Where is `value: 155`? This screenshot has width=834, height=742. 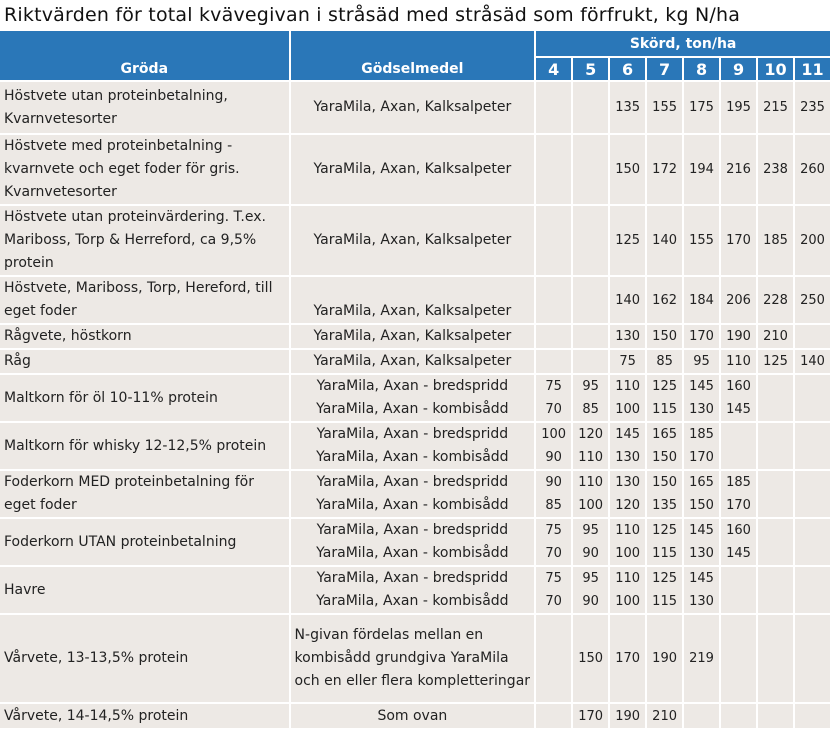 value: 155 is located at coordinates (701, 240).